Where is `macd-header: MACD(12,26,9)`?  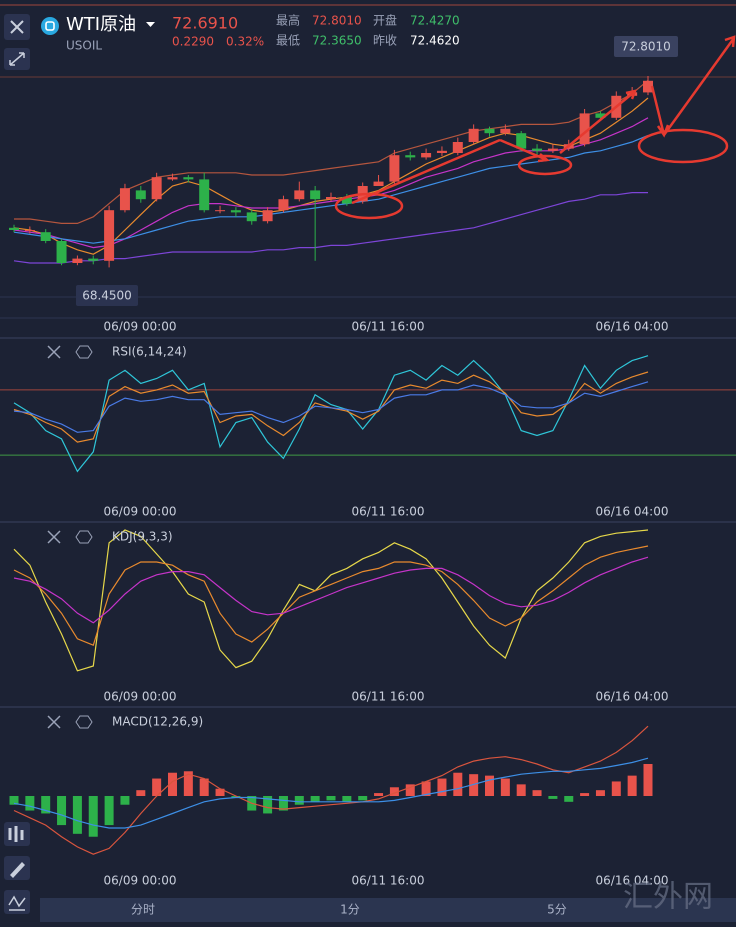 macd-header: MACD(12,26,9) is located at coordinates (125, 722).